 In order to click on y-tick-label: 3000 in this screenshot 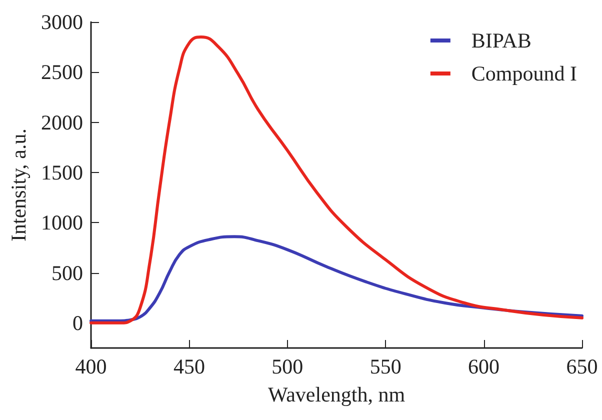, I will do `click(62, 22)`.